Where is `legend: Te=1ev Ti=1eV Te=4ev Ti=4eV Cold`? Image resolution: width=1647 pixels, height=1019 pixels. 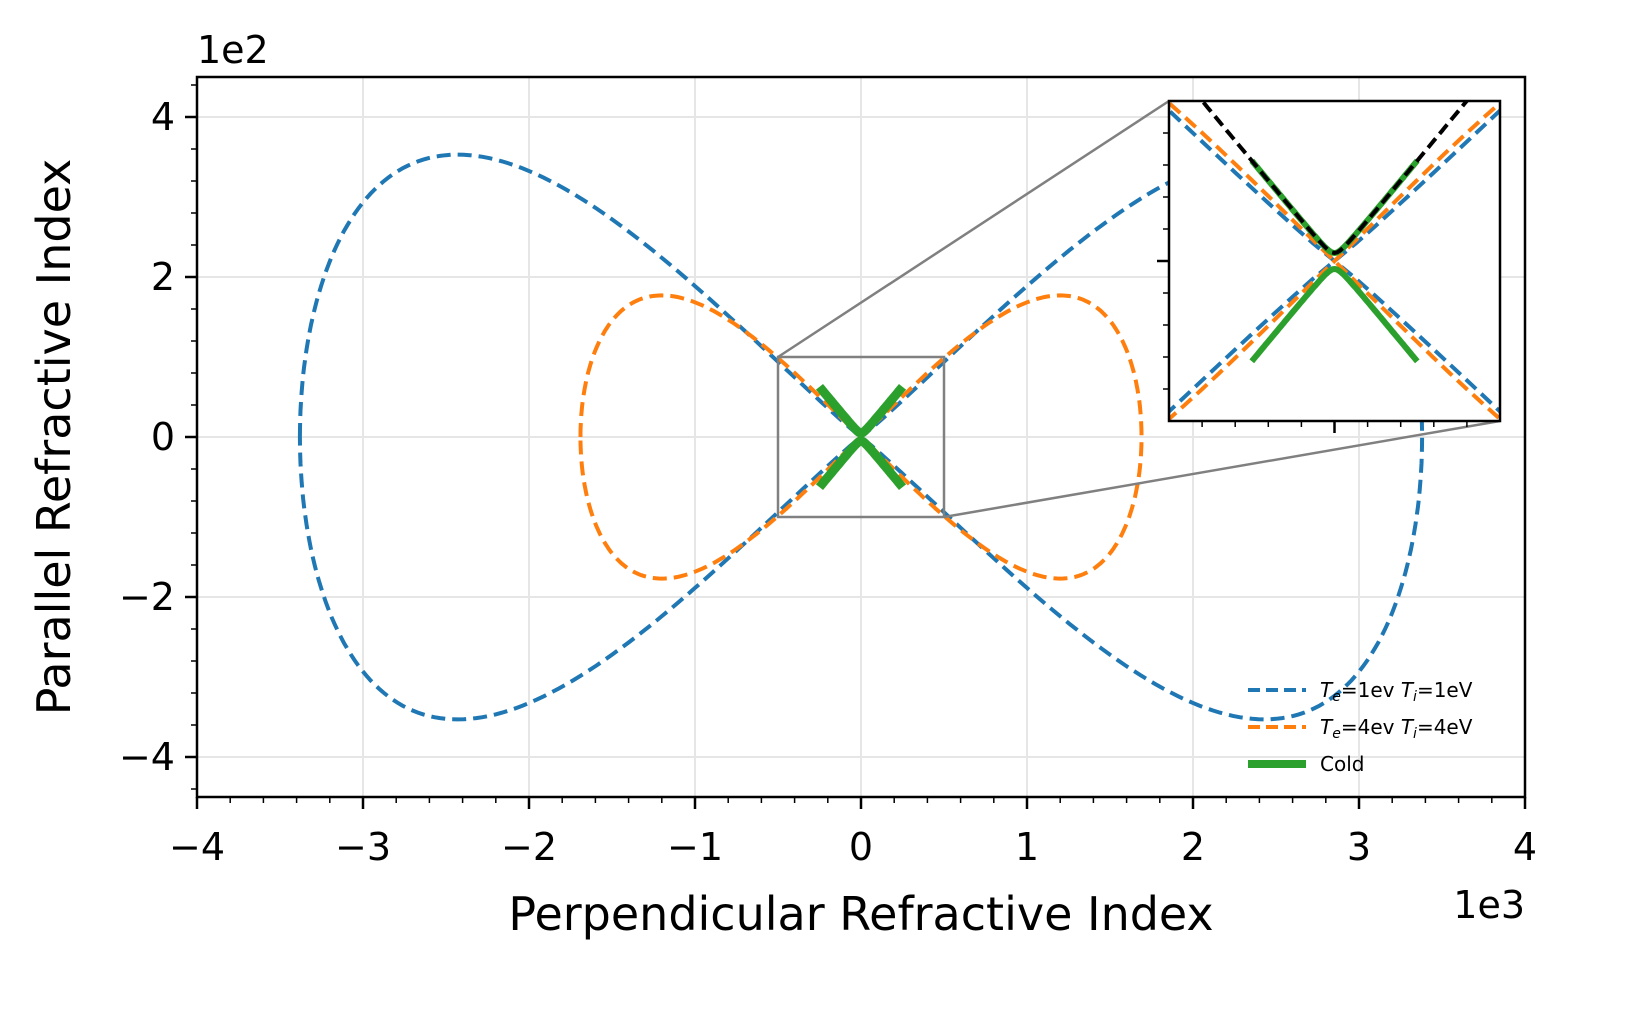 legend: Te=1ev Ti=1eV Te=4ev Ti=4eV Cold is located at coordinates (1360, 727).